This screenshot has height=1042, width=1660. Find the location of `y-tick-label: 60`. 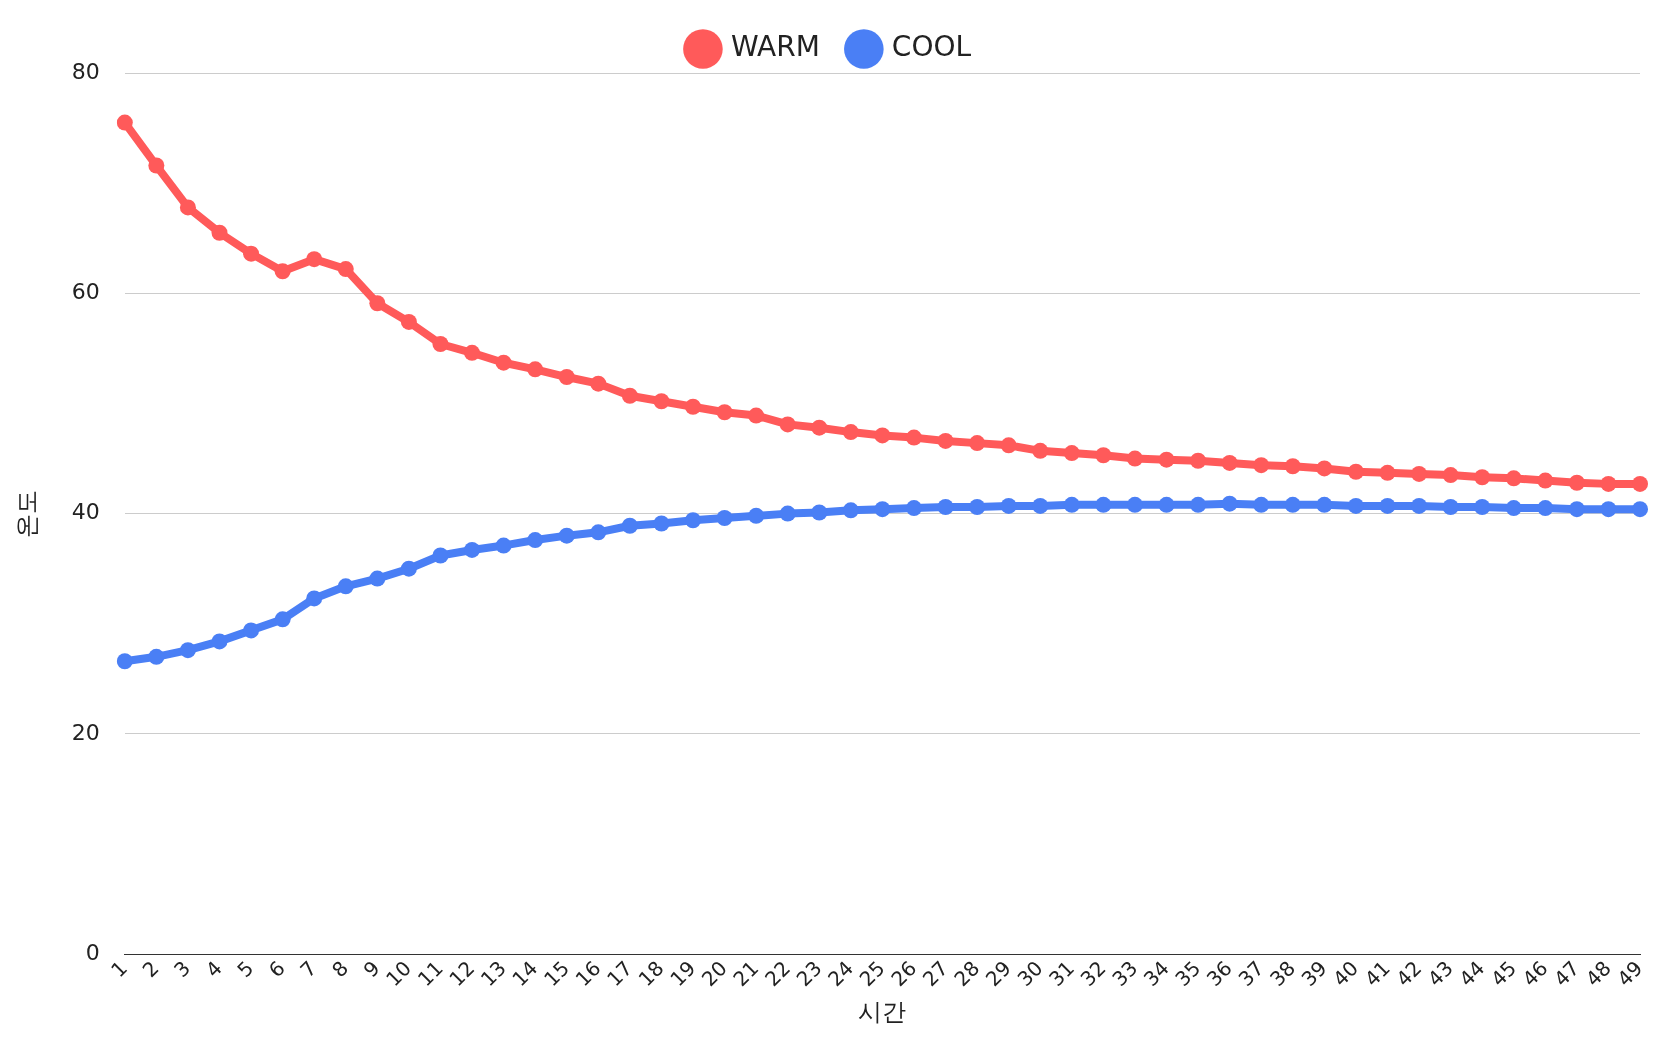

y-tick-label: 60 is located at coordinates (85, 292).